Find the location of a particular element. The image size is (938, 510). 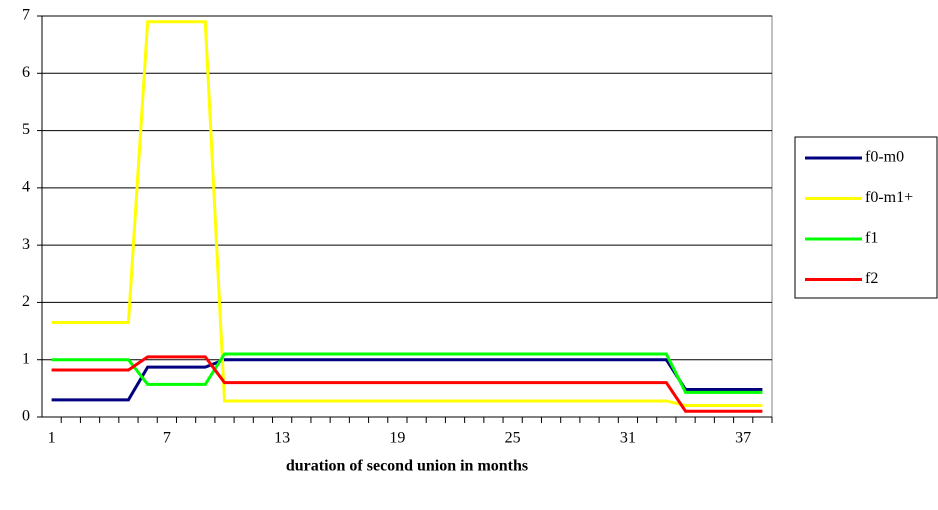

y-tick-label: 4 is located at coordinates (26, 187).